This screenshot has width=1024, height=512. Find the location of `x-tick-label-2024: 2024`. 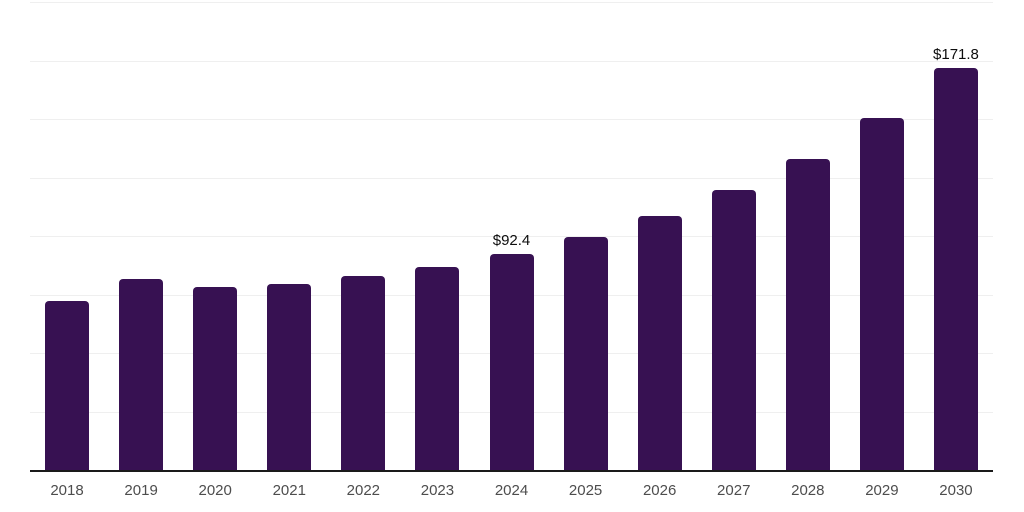

x-tick-label-2024: 2024 is located at coordinates (511, 490).